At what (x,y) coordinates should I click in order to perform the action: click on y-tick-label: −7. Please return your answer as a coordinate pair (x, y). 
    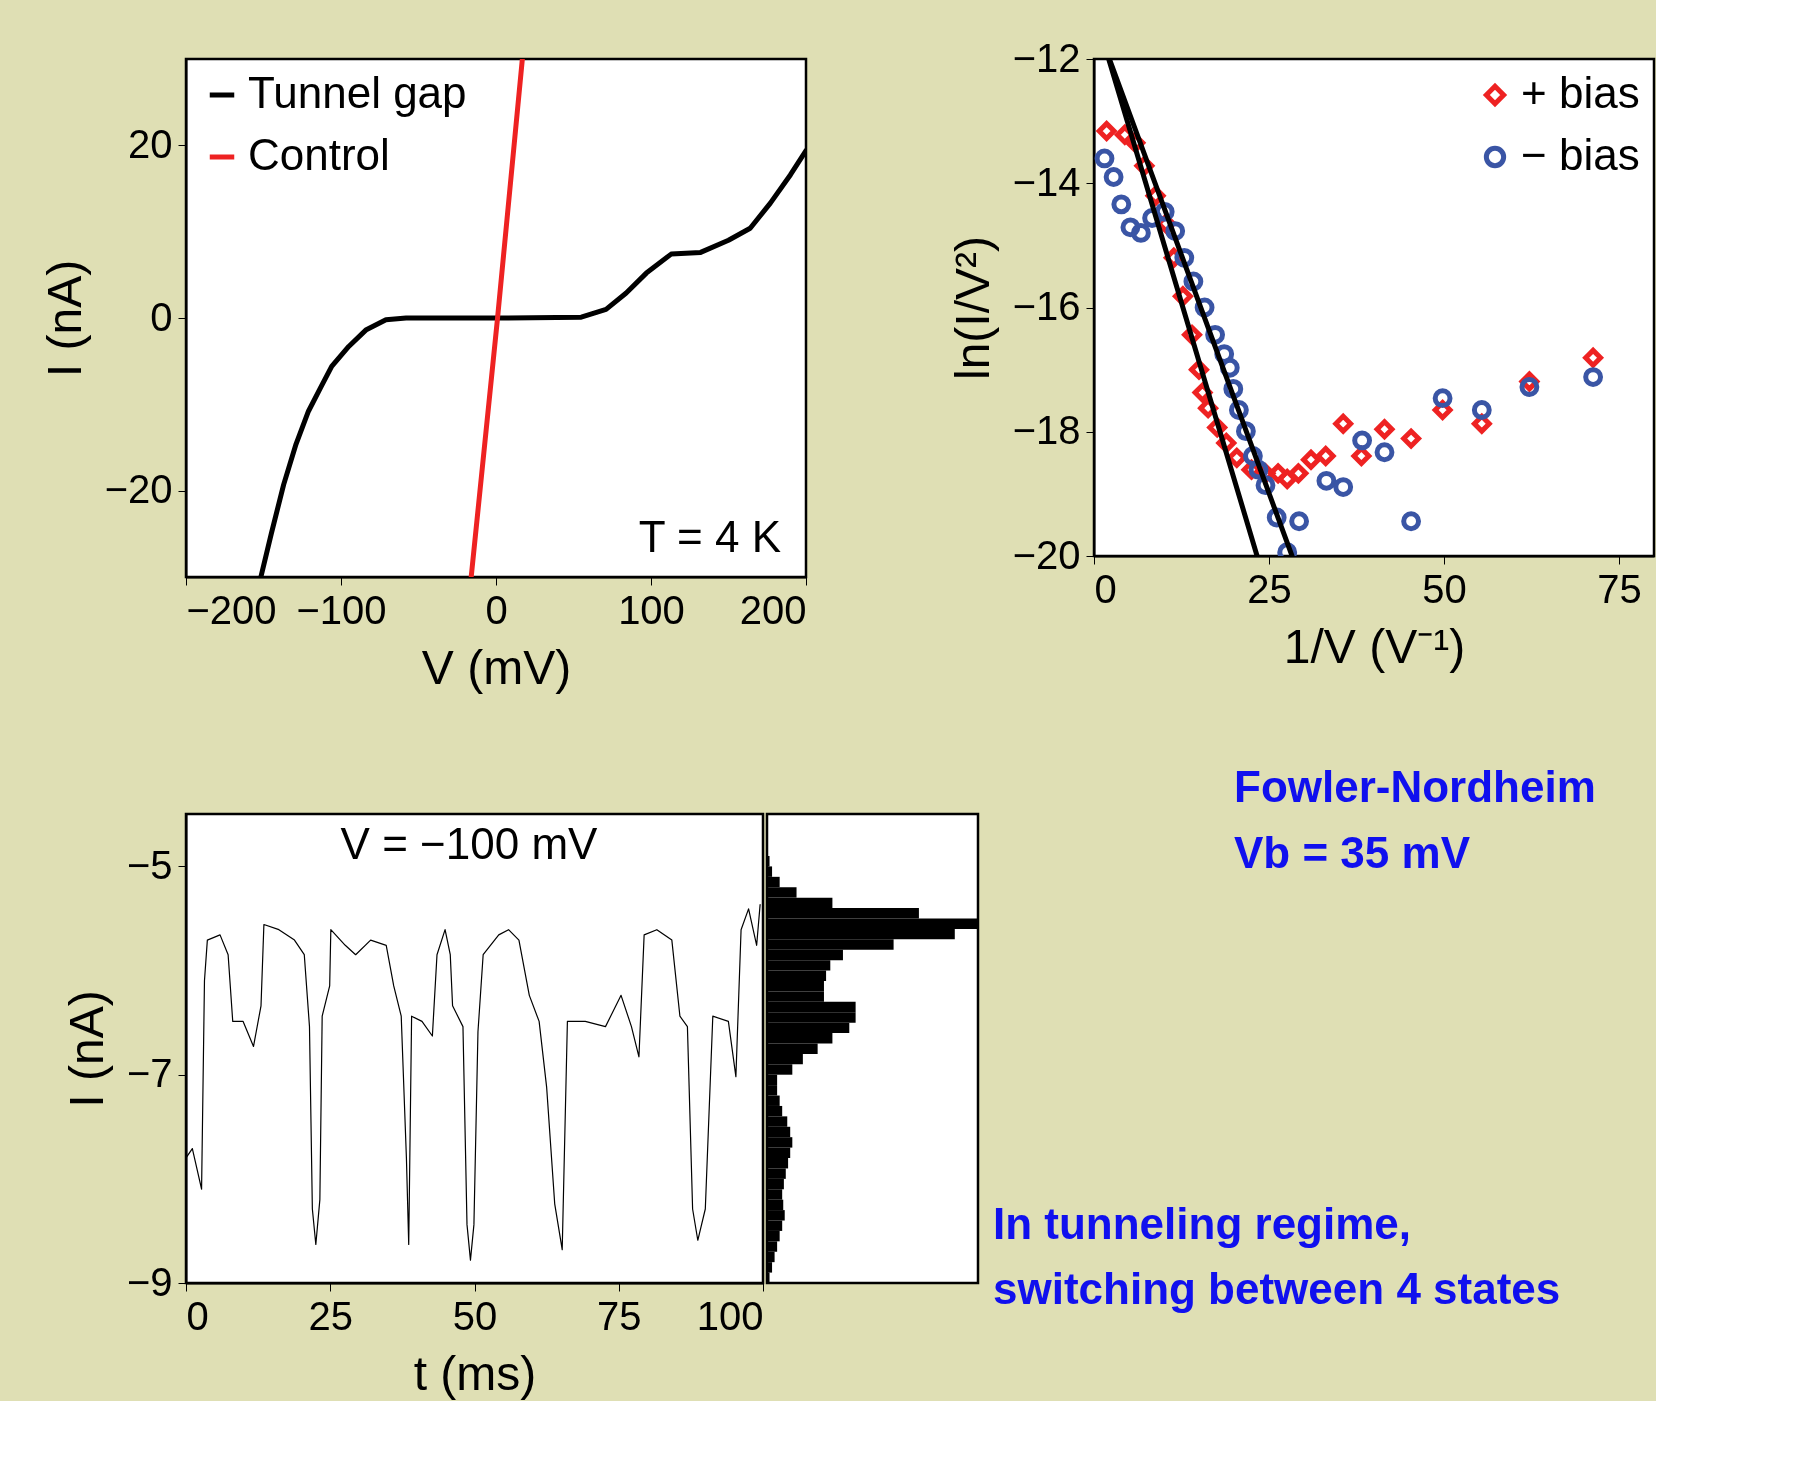
    Looking at the image, I should click on (149, 1073).